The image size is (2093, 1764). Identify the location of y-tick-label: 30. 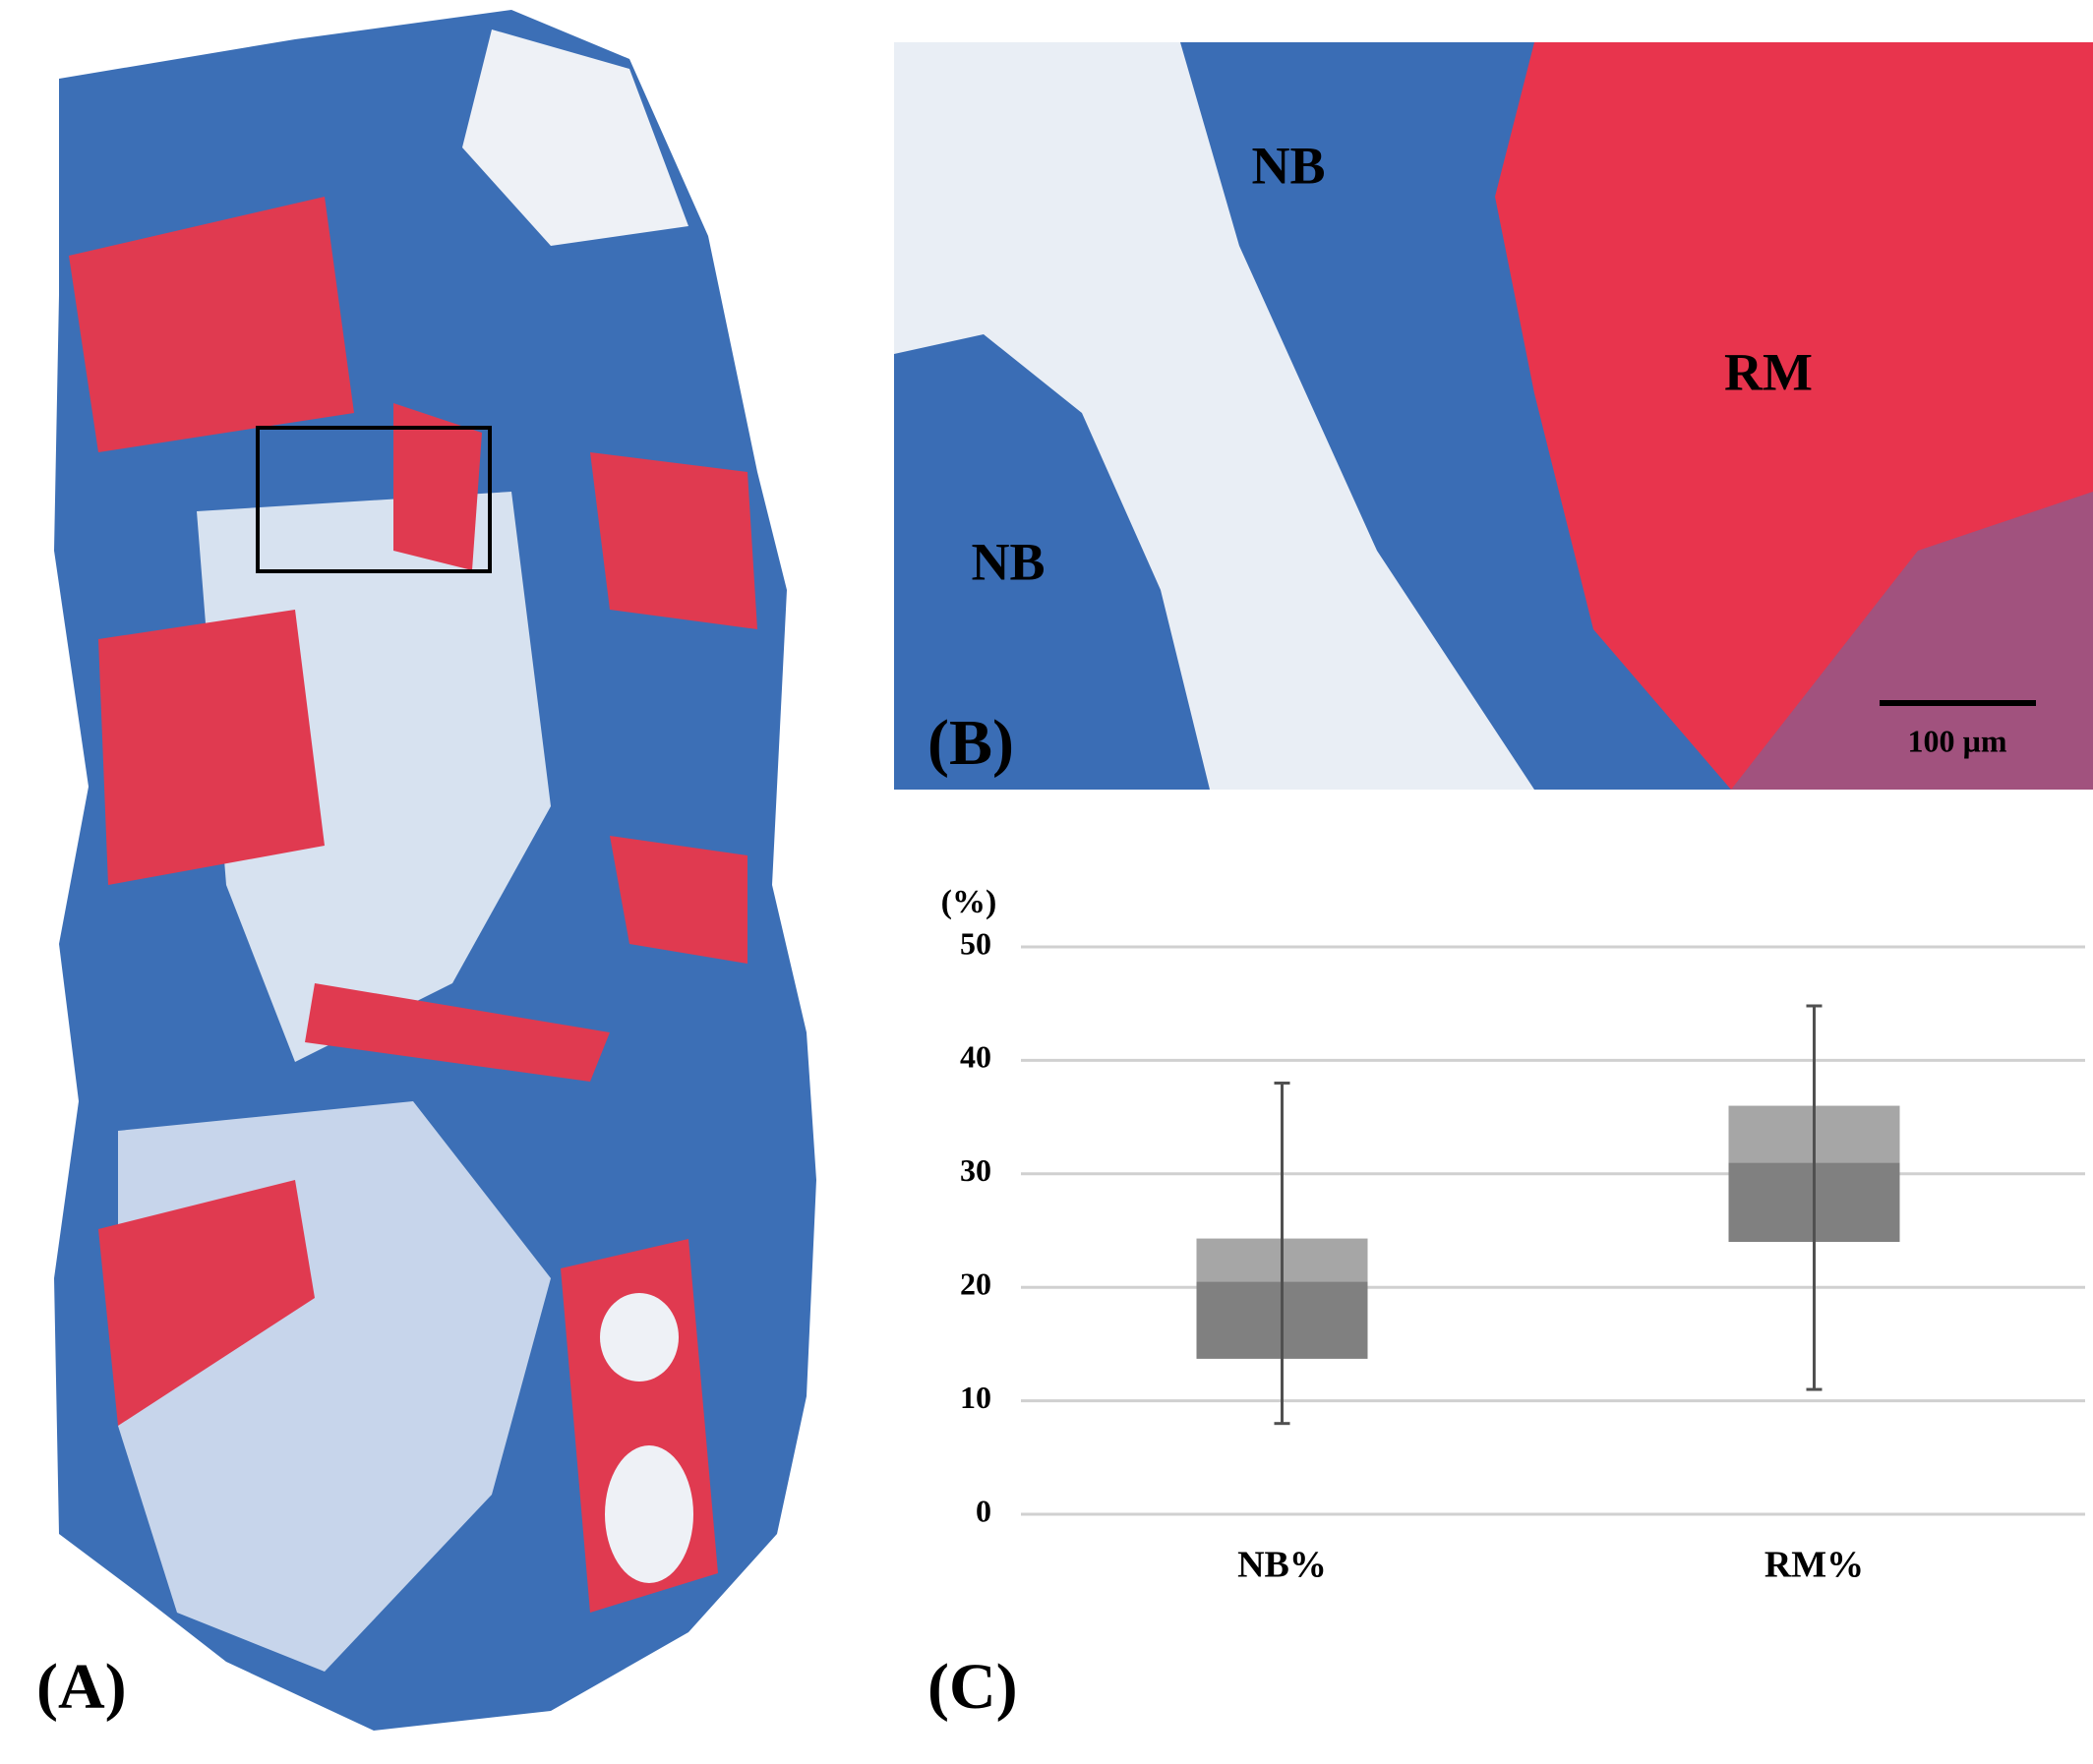
(975, 1170).